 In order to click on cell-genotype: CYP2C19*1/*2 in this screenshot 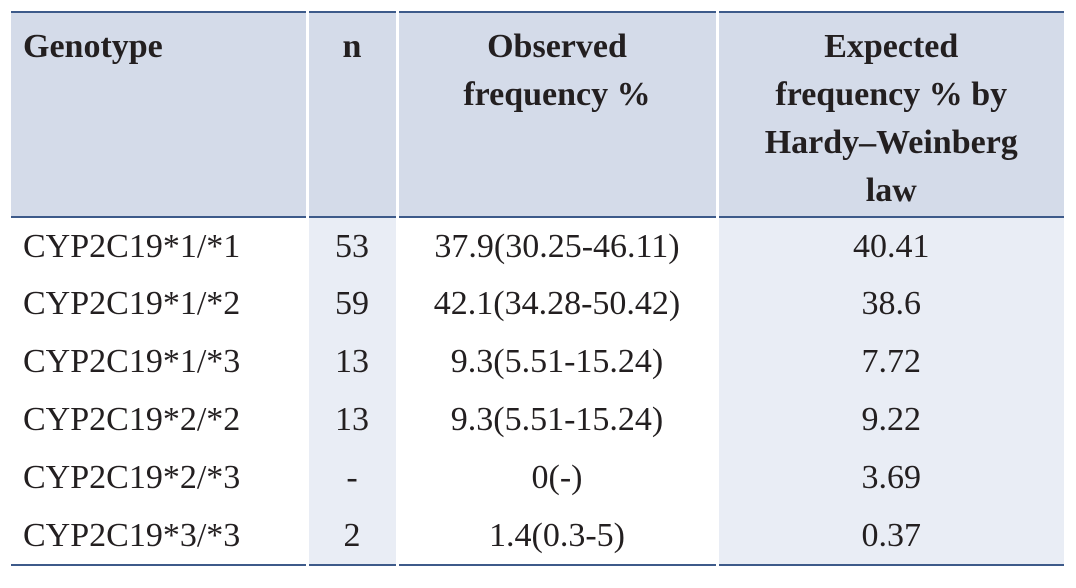, I will do `click(132, 303)`.